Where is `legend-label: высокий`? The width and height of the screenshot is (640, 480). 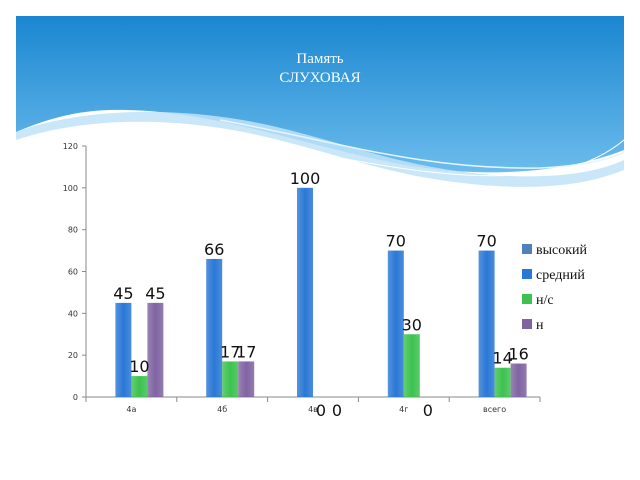 legend-label: высокий is located at coordinates (562, 250).